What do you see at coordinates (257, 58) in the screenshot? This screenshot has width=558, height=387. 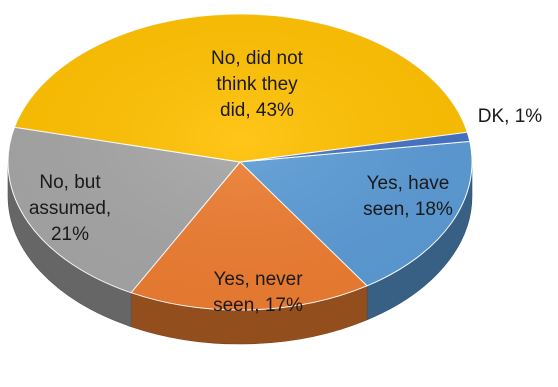 I see `pie-label-line: No, did not` at bounding box center [257, 58].